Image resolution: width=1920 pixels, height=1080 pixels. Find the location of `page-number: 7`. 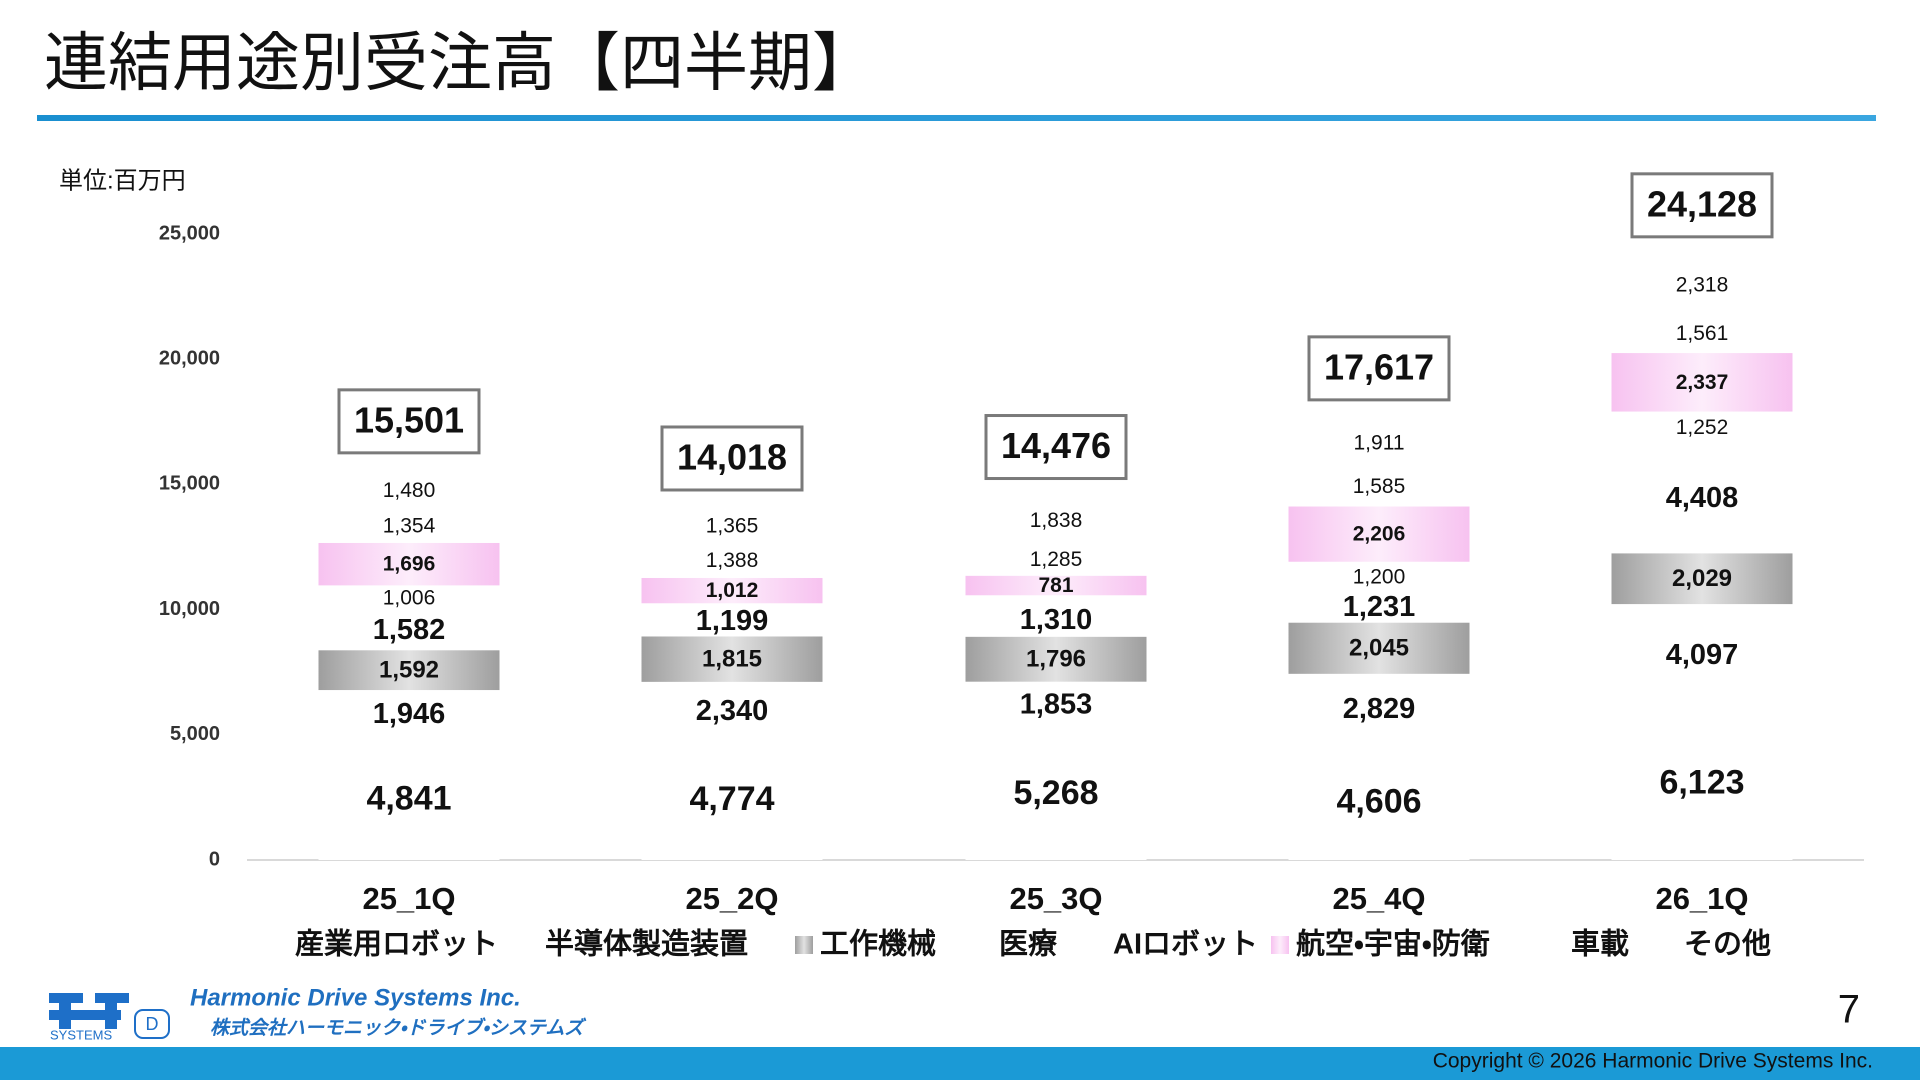

page-number: 7 is located at coordinates (1849, 1010).